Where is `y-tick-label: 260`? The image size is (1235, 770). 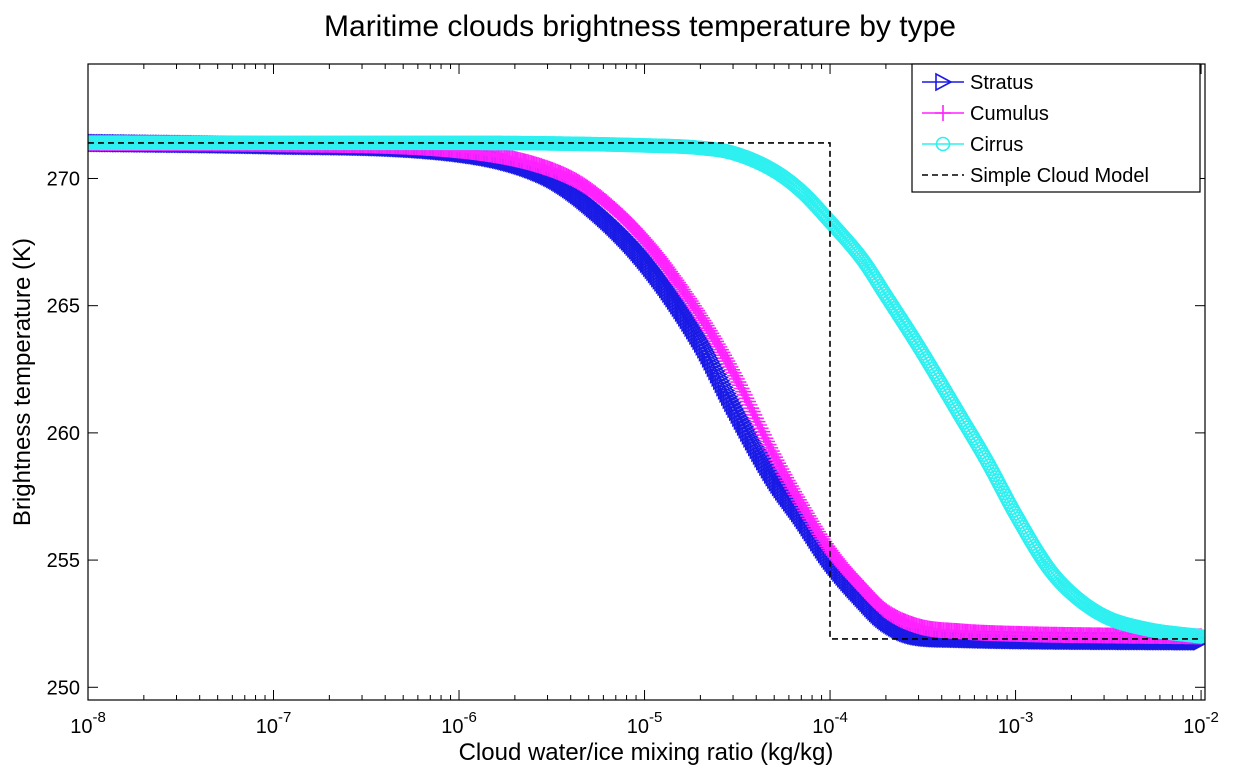 y-tick-label: 260 is located at coordinates (63, 434).